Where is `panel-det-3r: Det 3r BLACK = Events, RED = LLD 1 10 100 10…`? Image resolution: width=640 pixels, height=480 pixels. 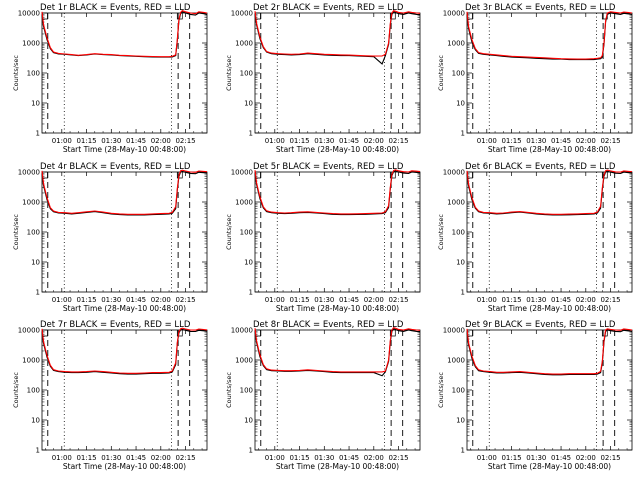
panel-det-3r: Det 3r BLACK = Events, RED = LLD 1 10 100 10… is located at coordinates (535, 78).